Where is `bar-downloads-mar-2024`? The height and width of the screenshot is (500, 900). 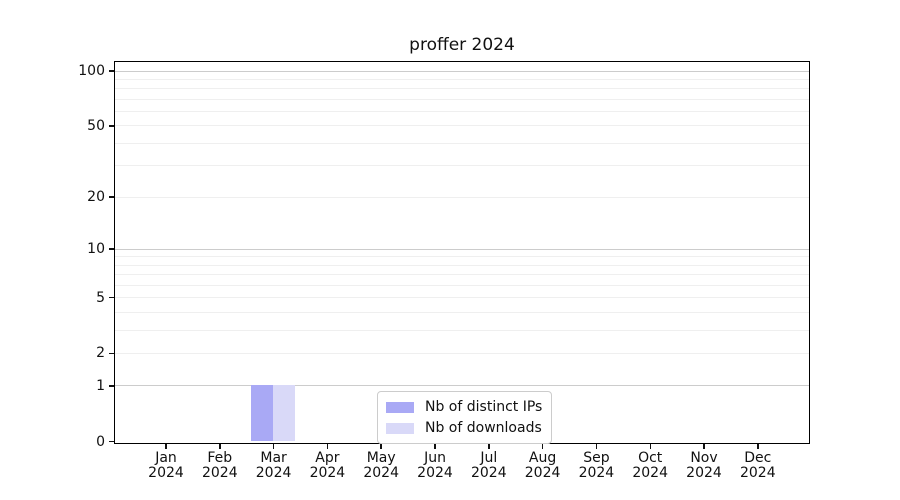 bar-downloads-mar-2024 is located at coordinates (284, 413).